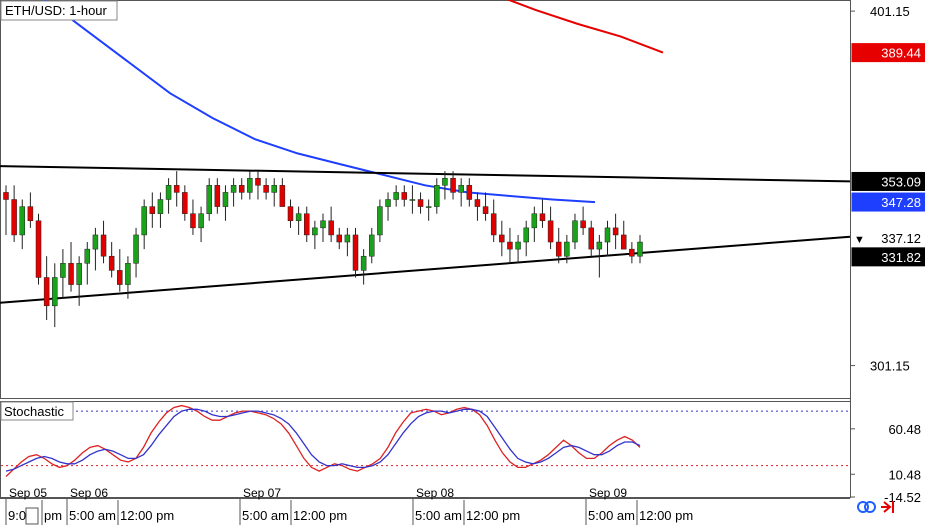 Image resolution: width=925 pixels, height=525 pixels. Describe the element at coordinates (17, 515) in the screenshot. I see `time-label-0: 9:0` at that location.